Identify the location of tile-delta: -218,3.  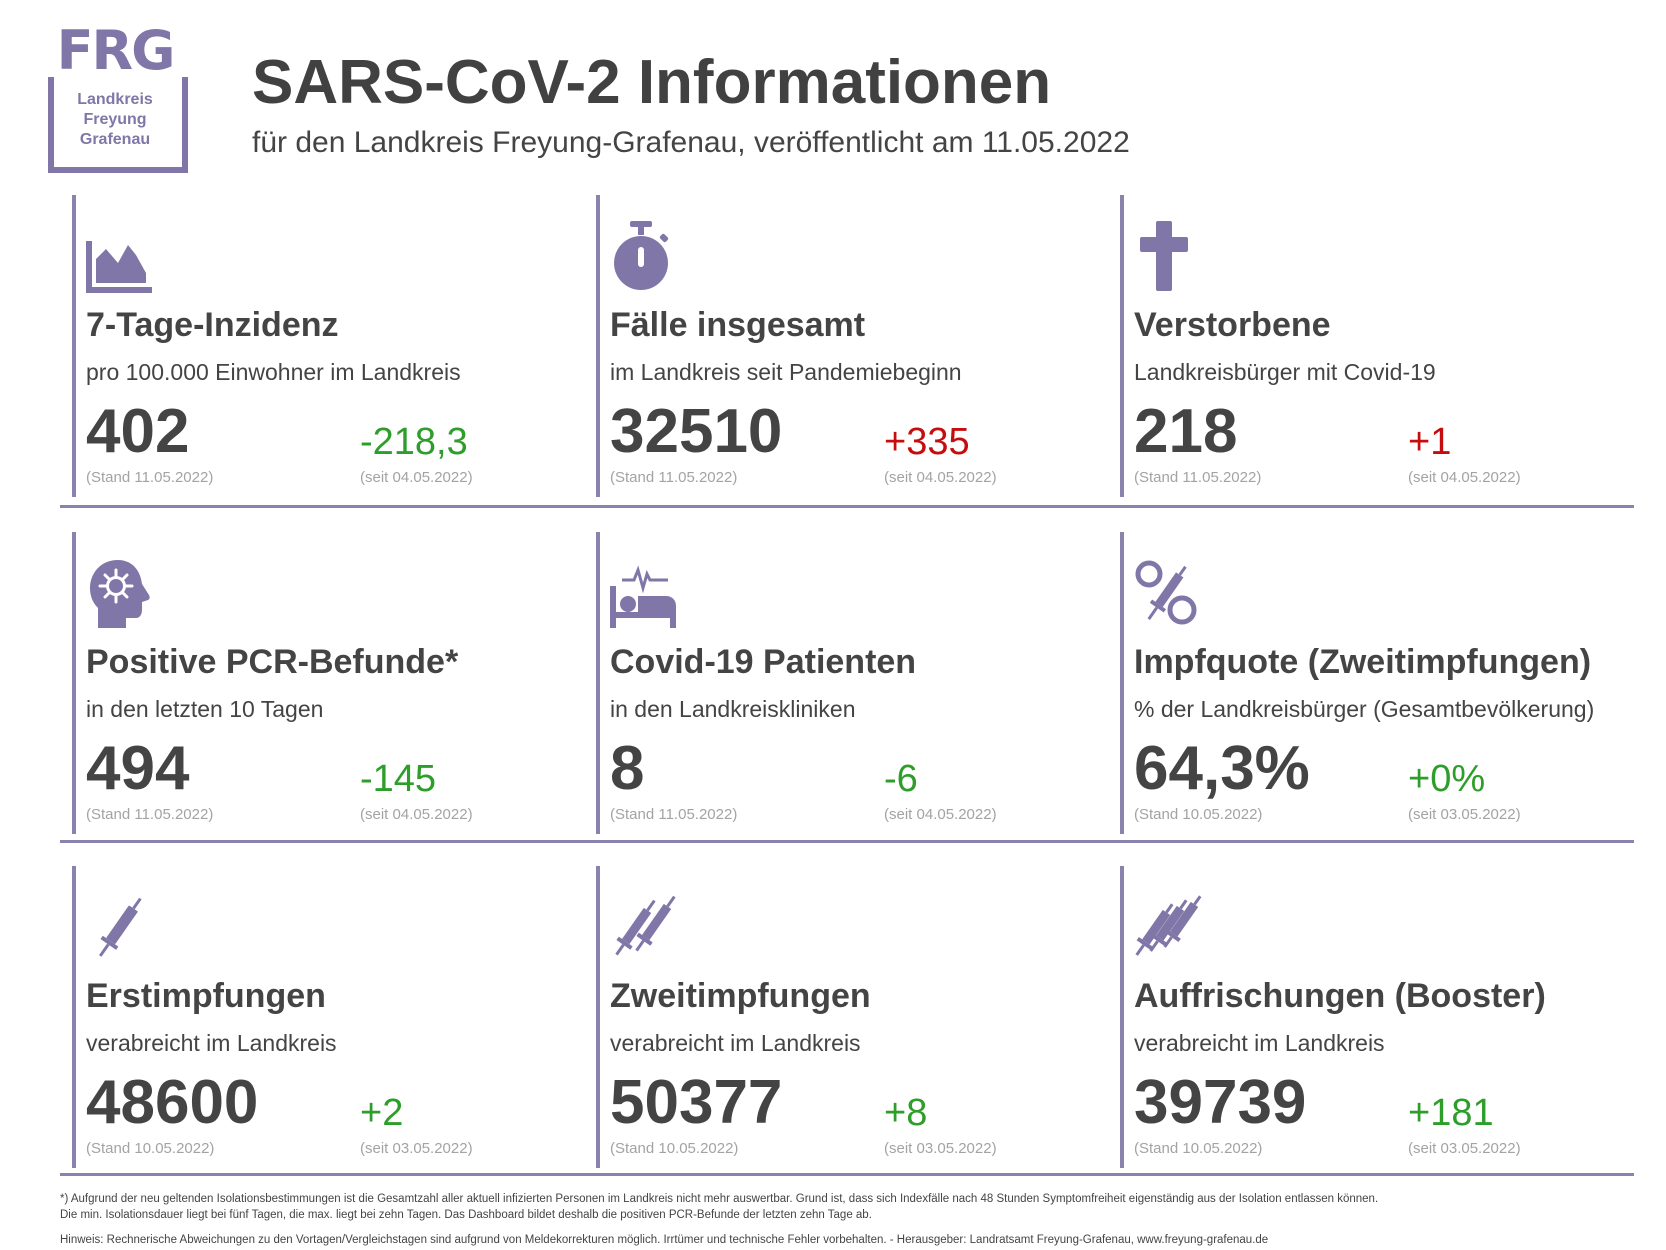
(414, 442).